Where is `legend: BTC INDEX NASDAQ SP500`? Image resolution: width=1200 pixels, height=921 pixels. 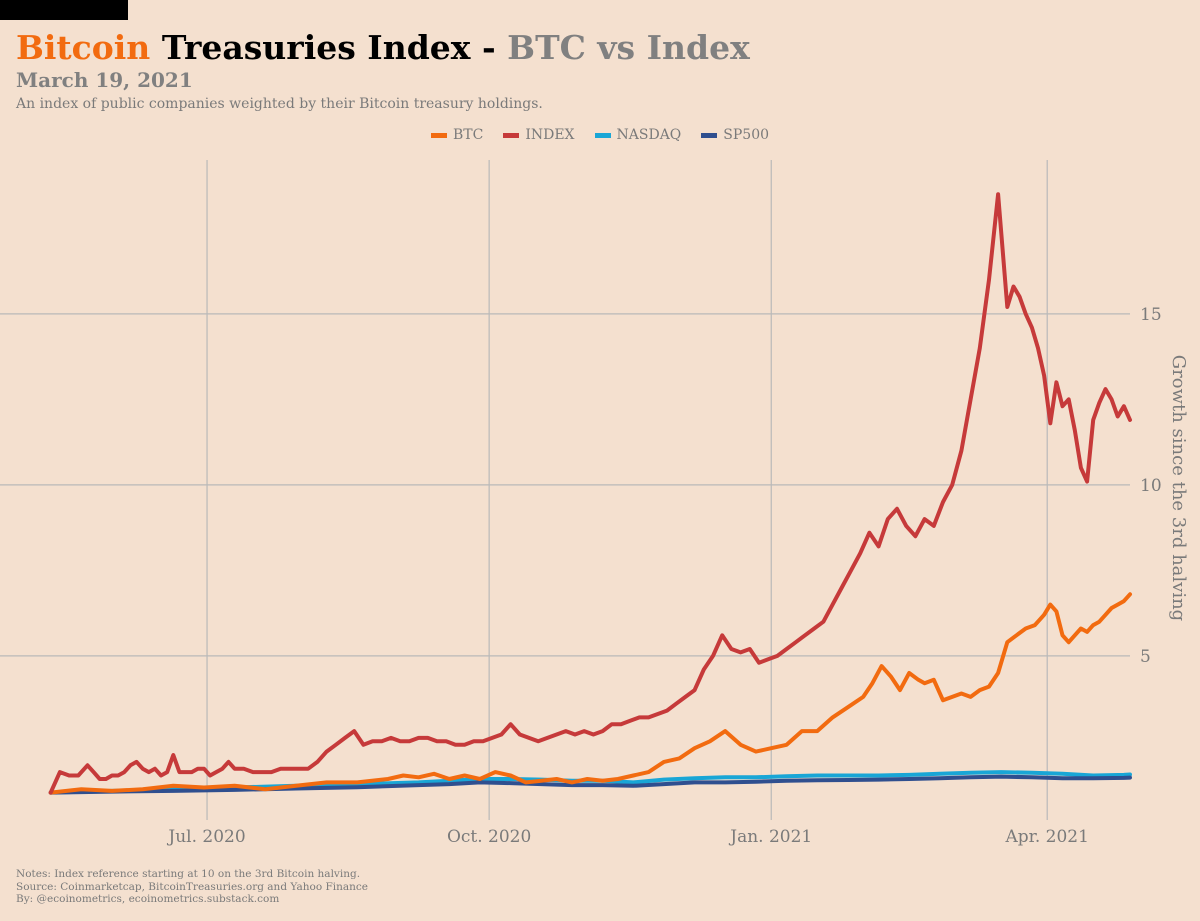
legend: BTC INDEX NASDAQ SP500 is located at coordinates (600, 135).